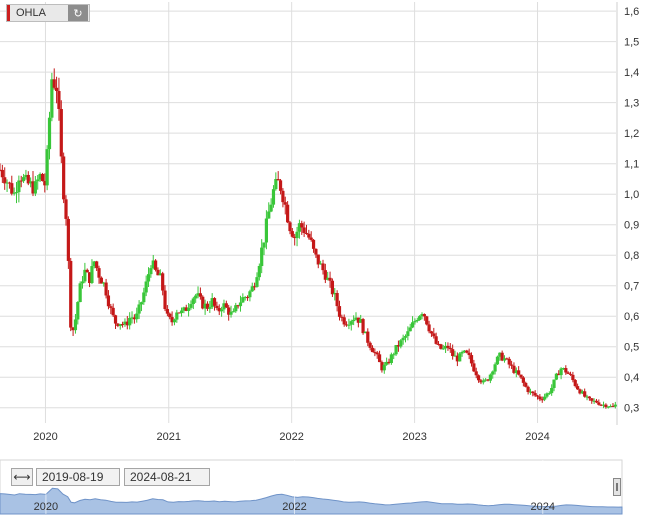 Image resolution: width=649 pixels, height=517 pixels. What do you see at coordinates (78, 477) in the screenshot?
I see `range-from-input: 2019-08-19` at bounding box center [78, 477].